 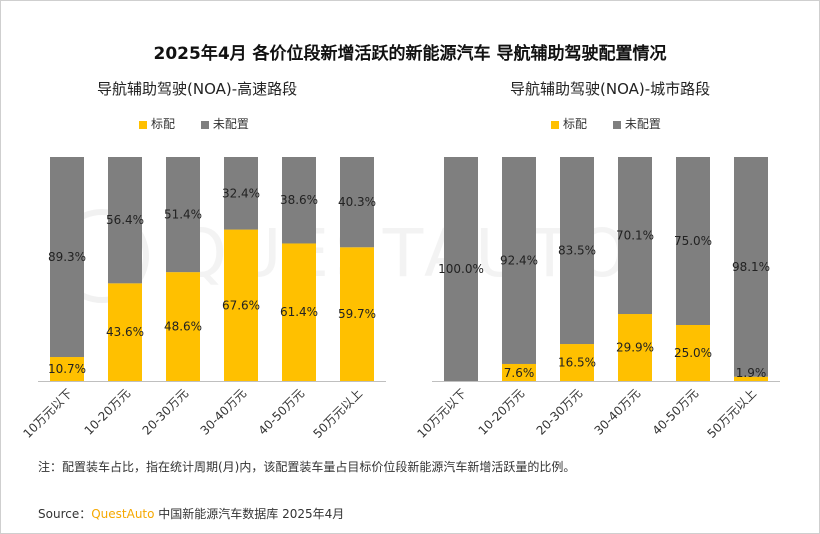 I want to click on data-label-not-configured-3: 32.4%, so click(x=241, y=193).